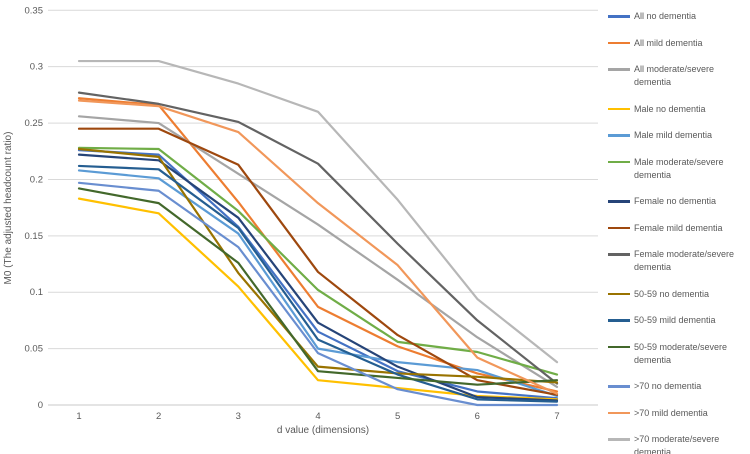  I want to click on legend-label: >70 mild dementia, so click(671, 412).